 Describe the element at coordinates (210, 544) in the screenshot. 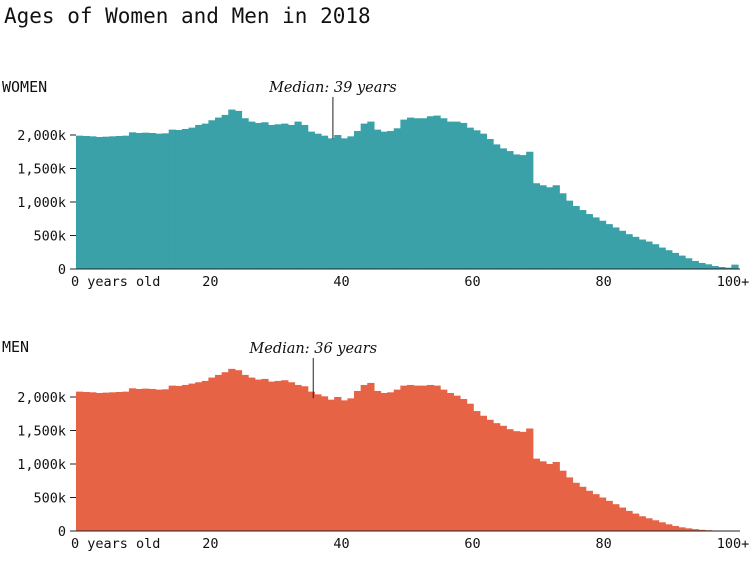

I see `men-x-tick-label: 20` at that location.